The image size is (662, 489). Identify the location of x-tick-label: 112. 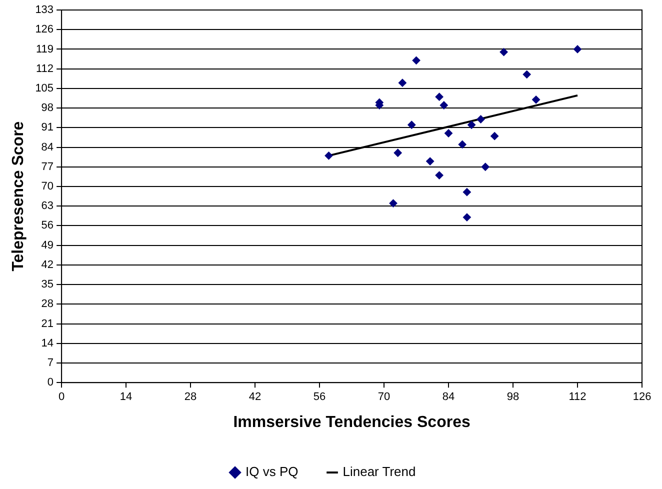
(577, 397).